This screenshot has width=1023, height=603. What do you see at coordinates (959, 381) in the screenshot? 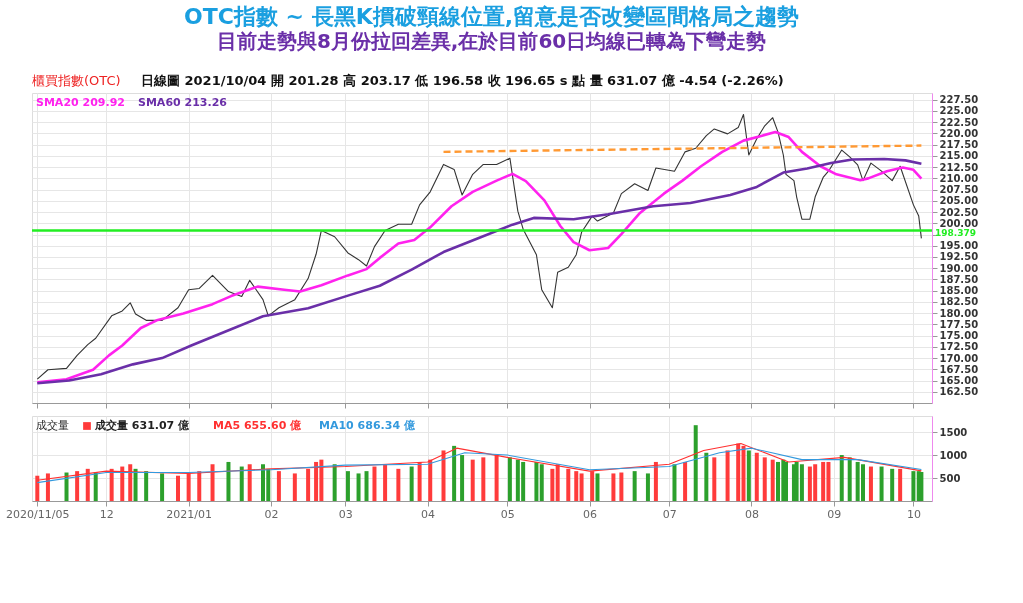
I see `y-tick-label: 165.00` at bounding box center [959, 381].